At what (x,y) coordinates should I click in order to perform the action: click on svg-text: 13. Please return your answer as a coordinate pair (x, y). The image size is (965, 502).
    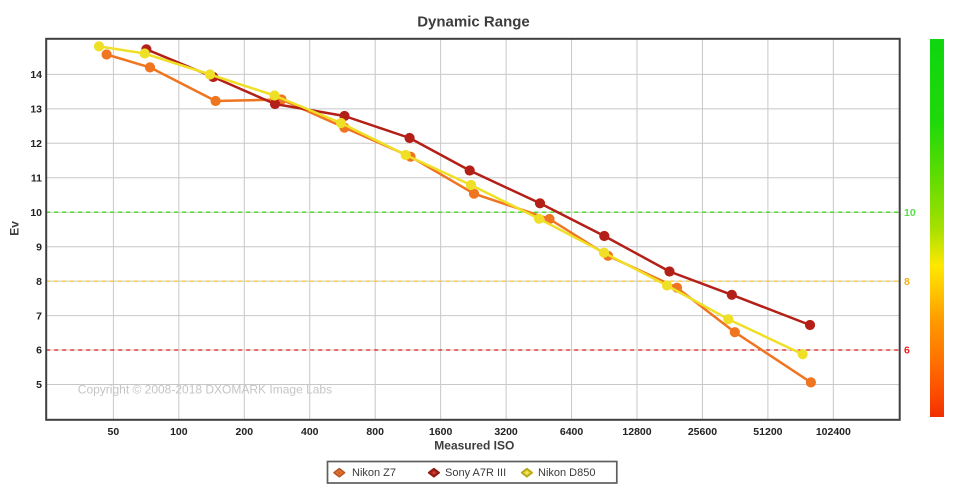
    Looking at the image, I should click on (36, 110).